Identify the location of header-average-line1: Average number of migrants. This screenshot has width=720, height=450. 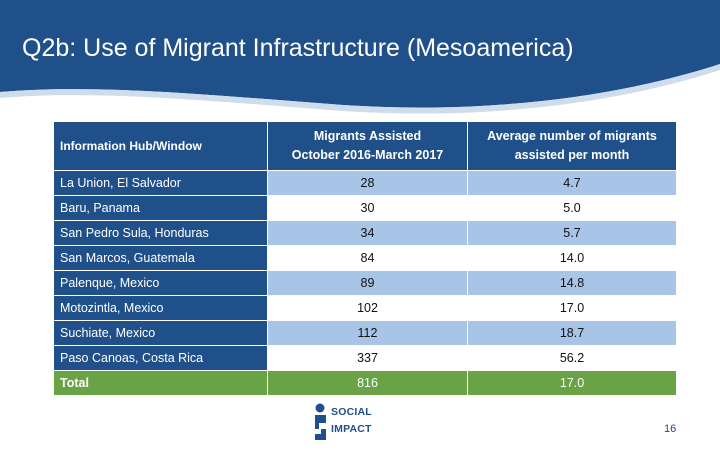
(572, 136).